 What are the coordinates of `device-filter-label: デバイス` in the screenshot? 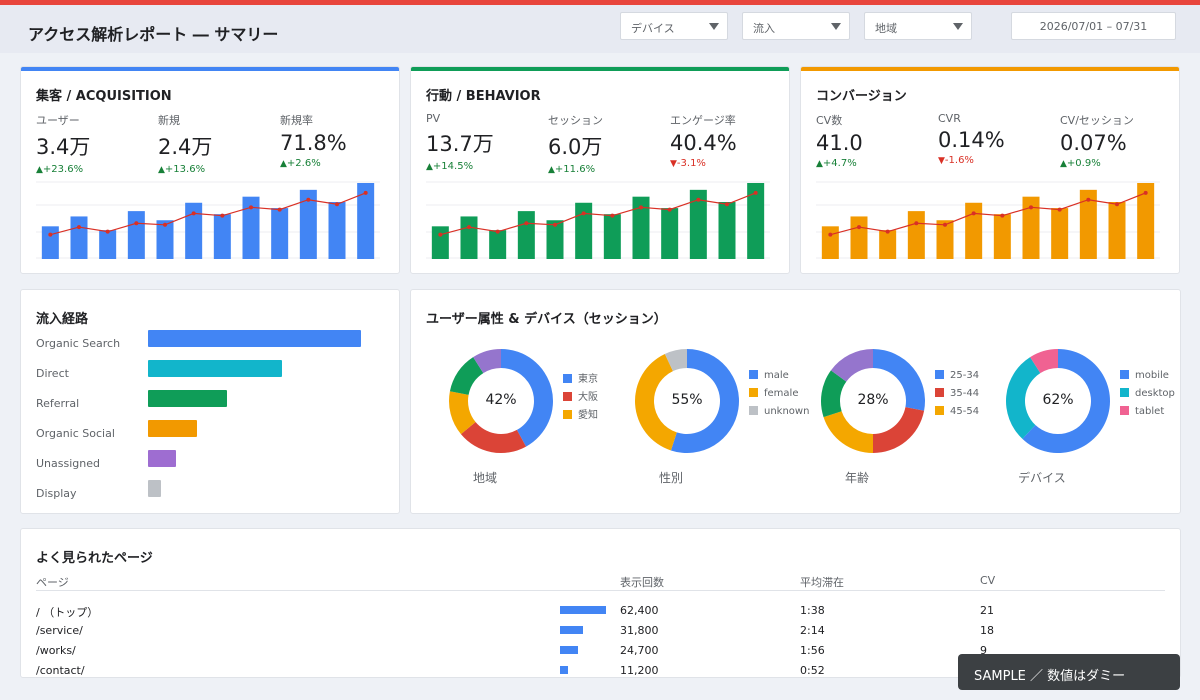 It's located at (653, 28).